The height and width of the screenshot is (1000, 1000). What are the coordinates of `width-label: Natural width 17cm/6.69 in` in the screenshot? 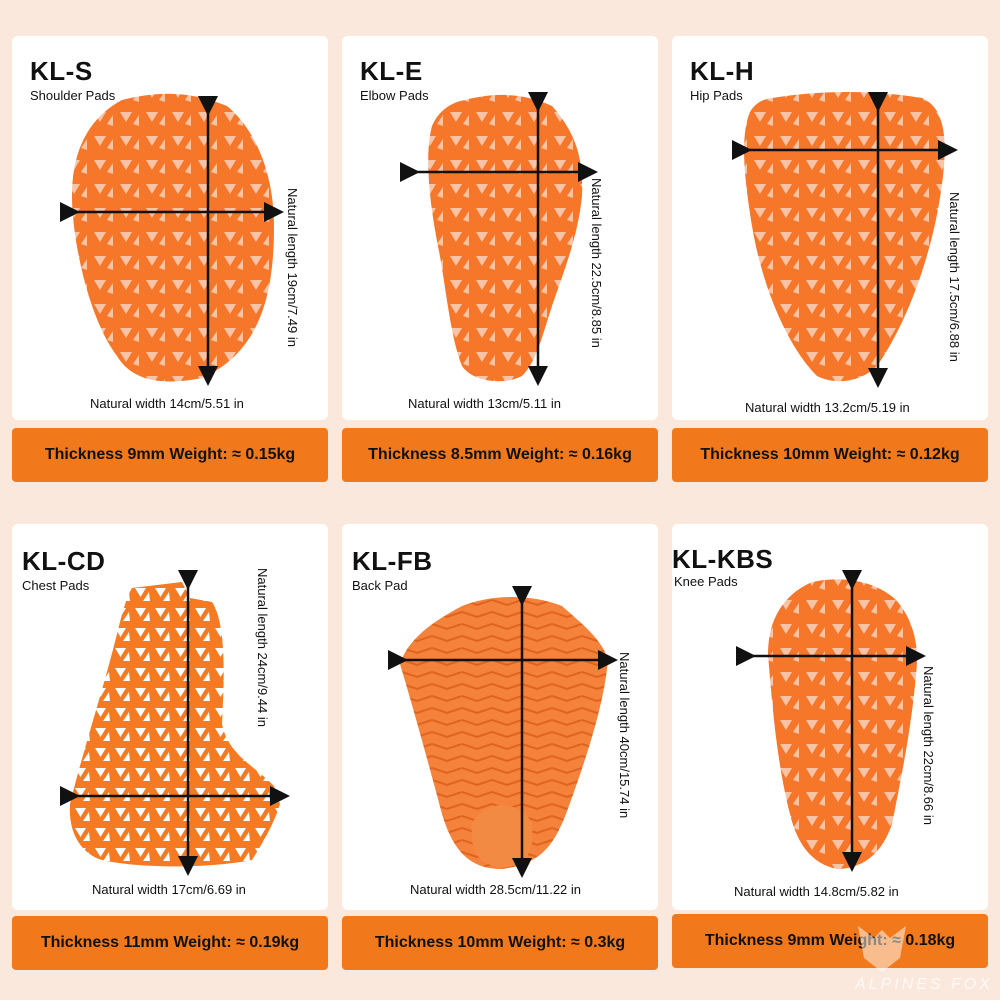 It's located at (169, 889).